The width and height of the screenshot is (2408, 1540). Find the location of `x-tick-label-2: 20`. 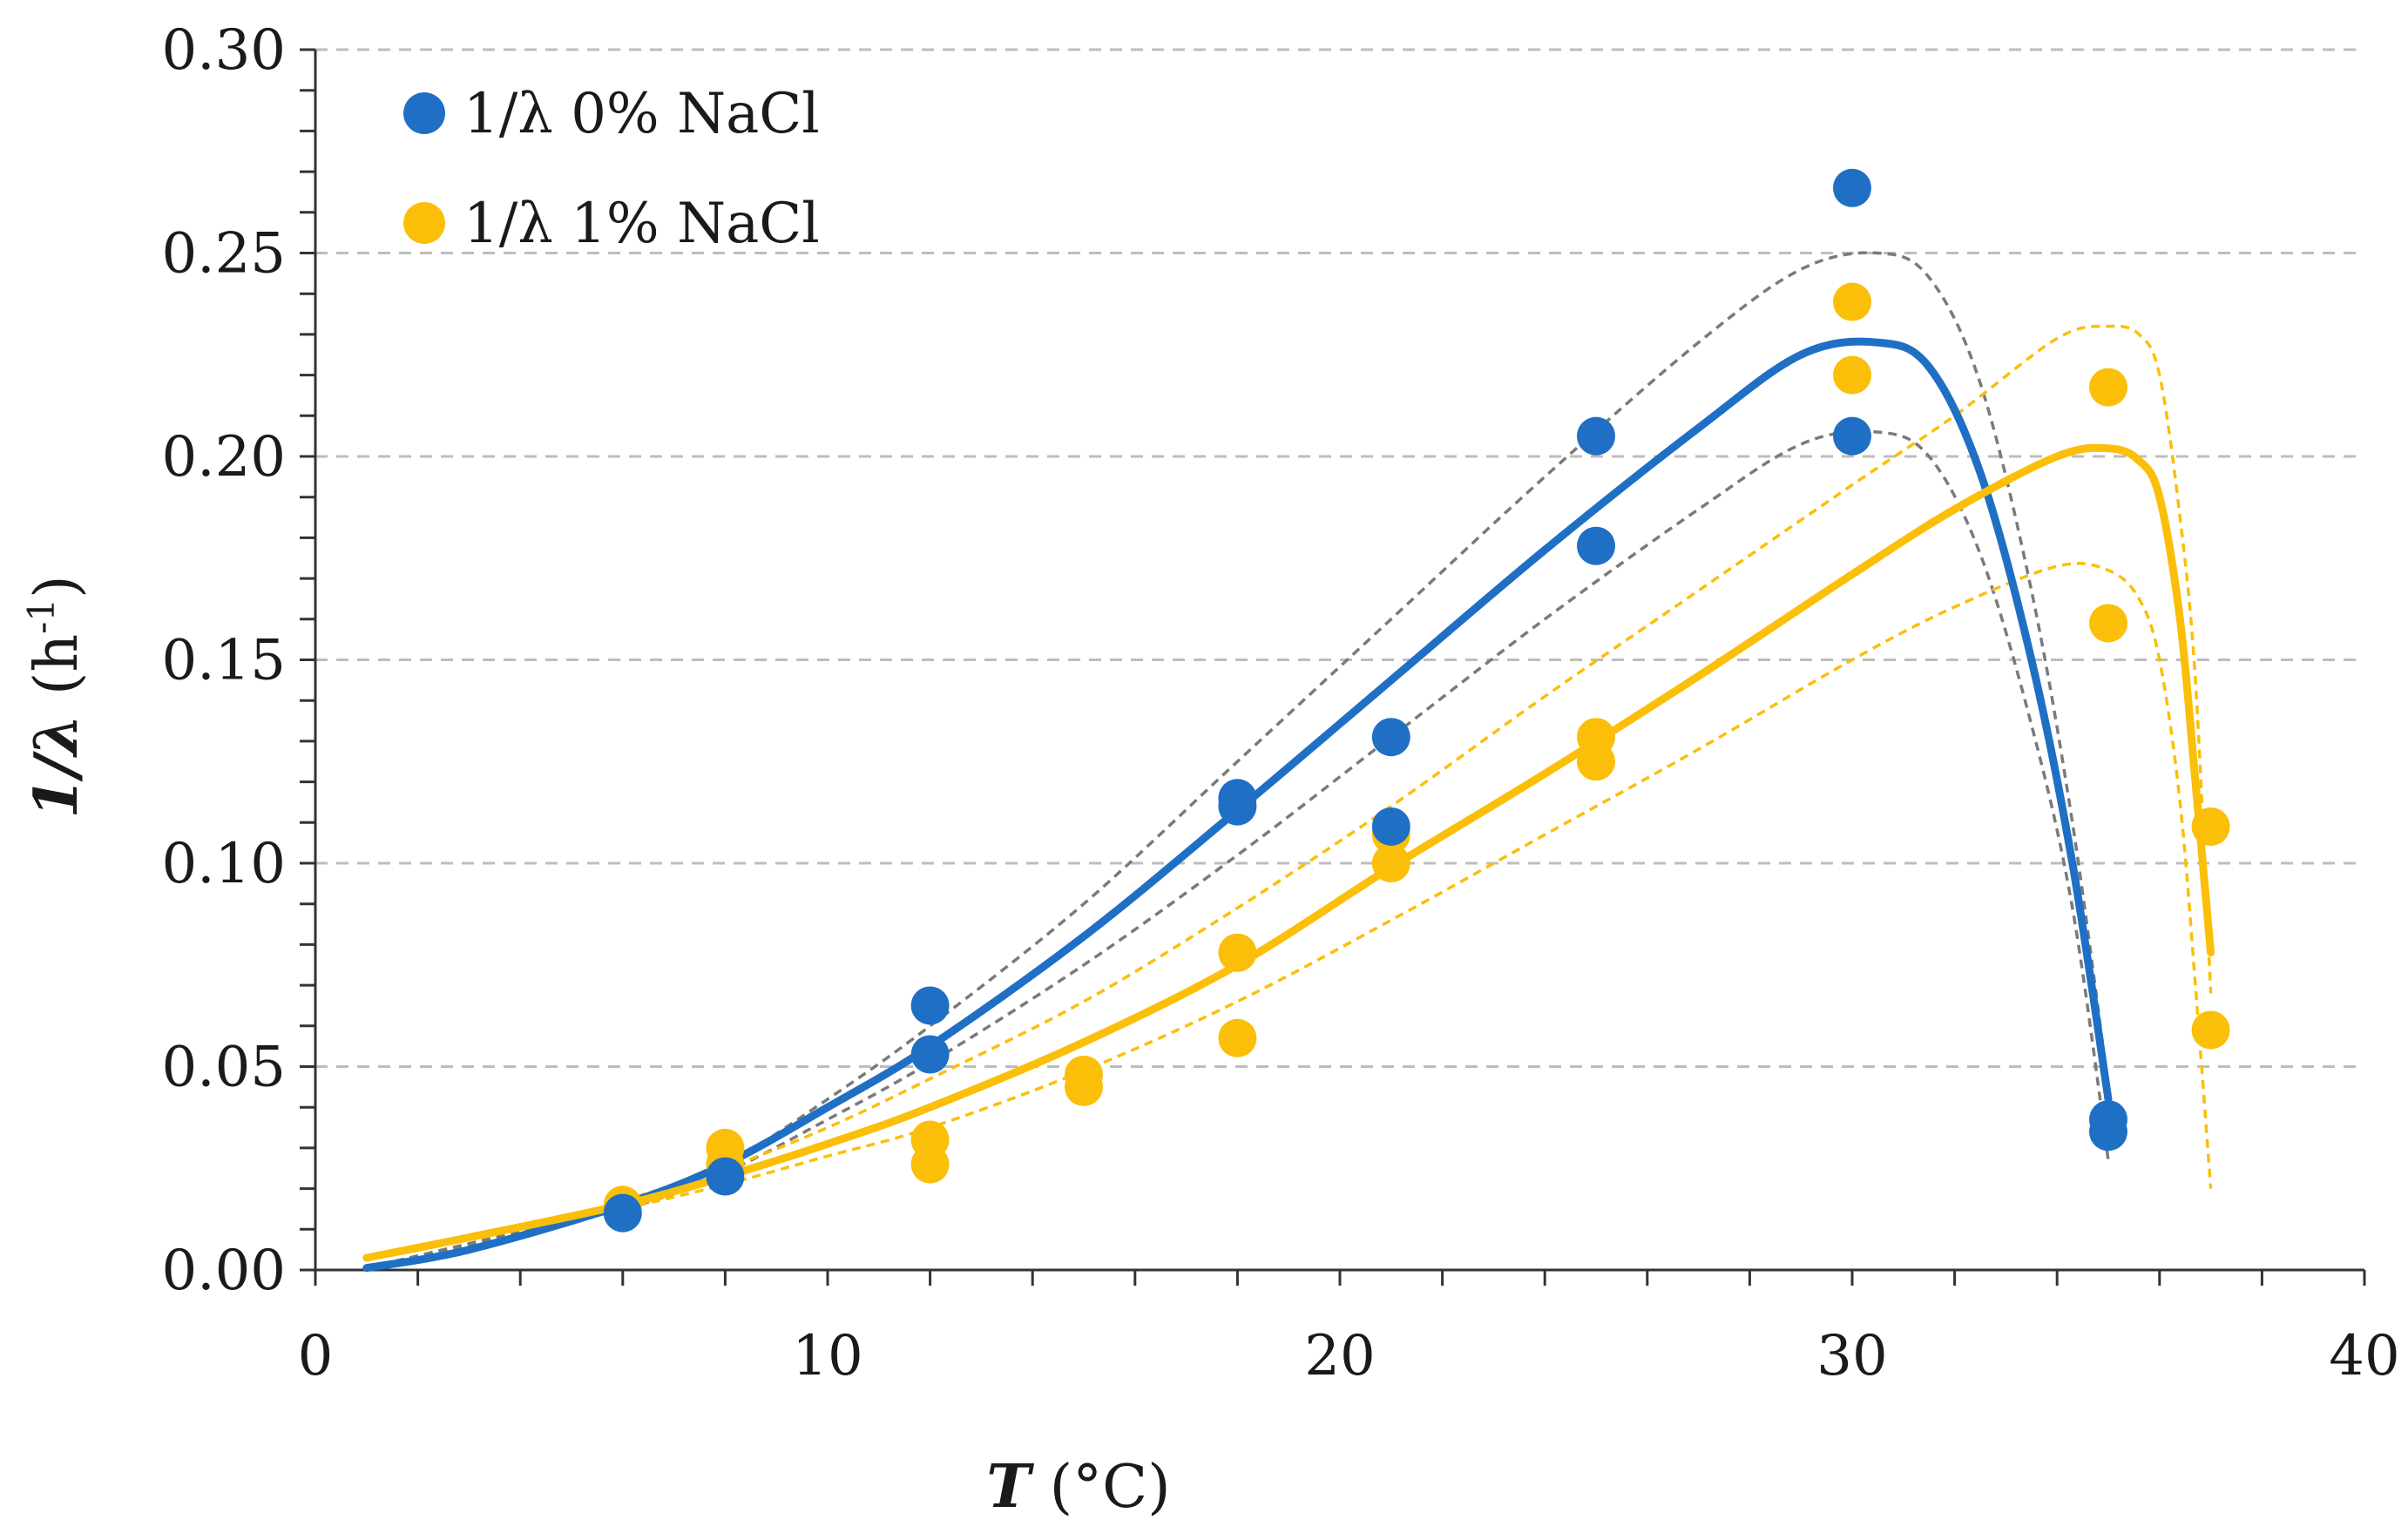

x-tick-label-2: 20 is located at coordinates (1339, 1356).